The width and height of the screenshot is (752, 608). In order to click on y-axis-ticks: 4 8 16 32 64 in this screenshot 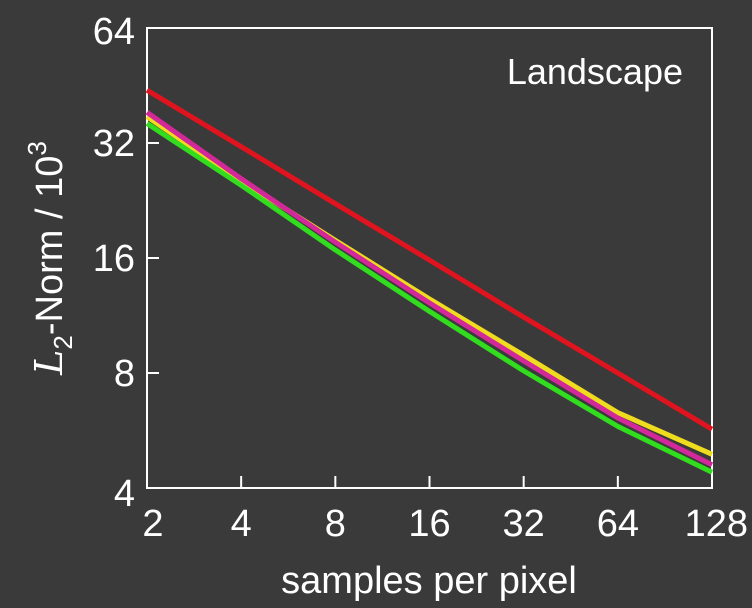, I will do `click(126, 263)`.